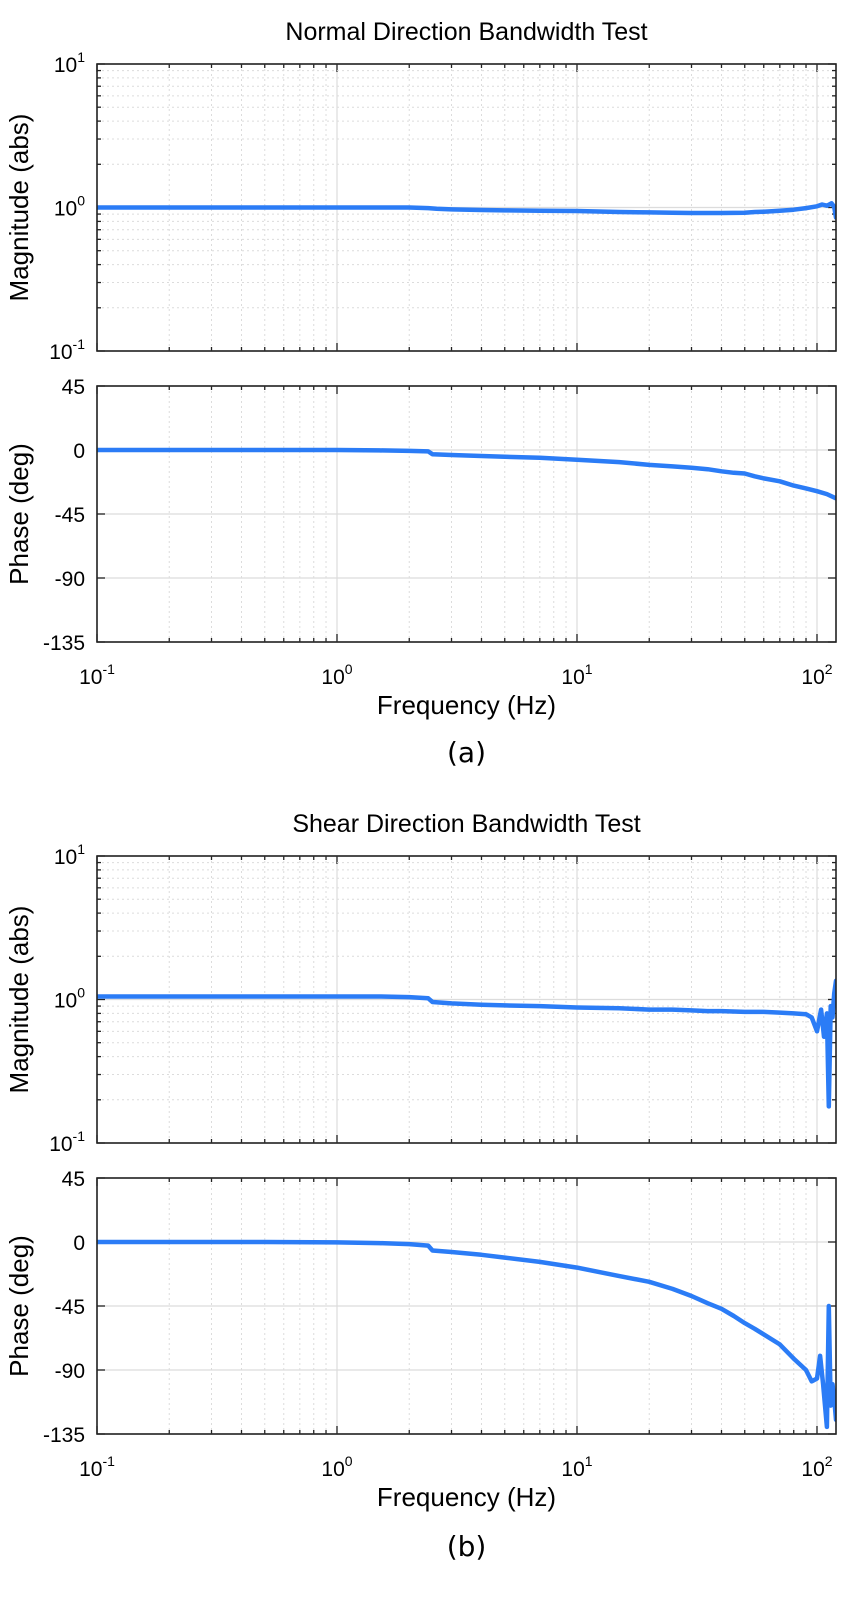 This screenshot has height=1602, width=859. What do you see at coordinates (466, 824) in the screenshot?
I see `chart-title: Shear Direction Bandwidth Test` at bounding box center [466, 824].